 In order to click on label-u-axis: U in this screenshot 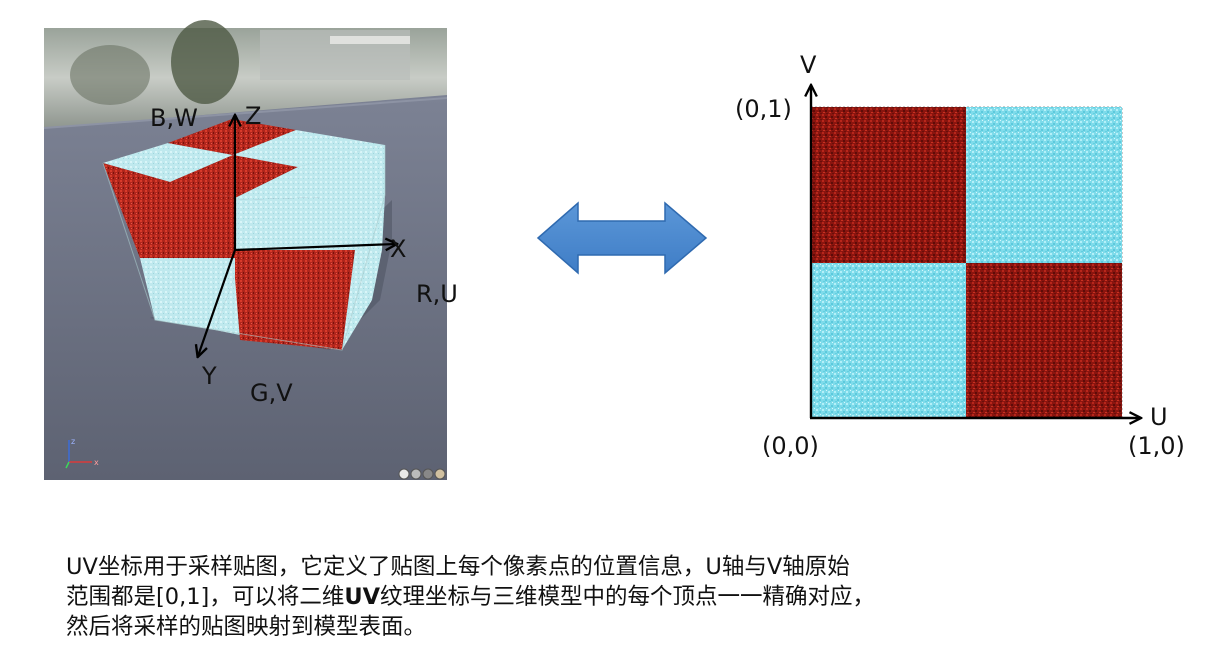, I will do `click(1159, 417)`.